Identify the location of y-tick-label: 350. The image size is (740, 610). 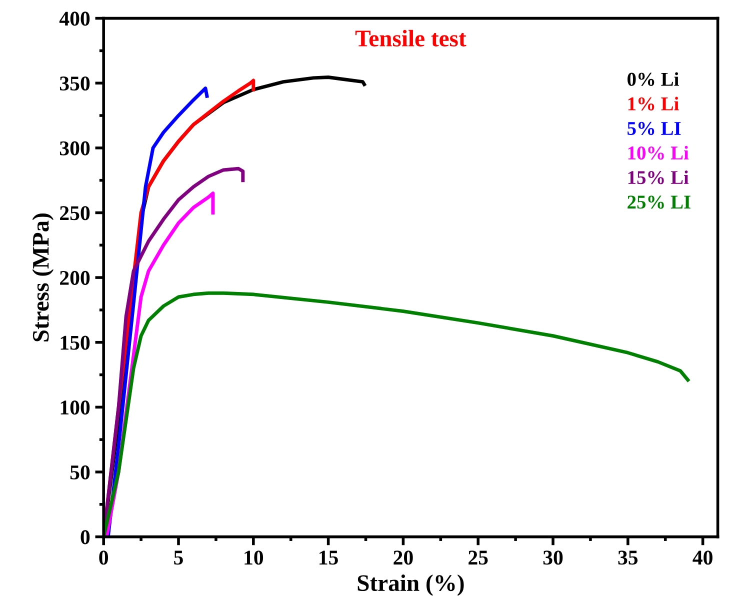
(75, 83).